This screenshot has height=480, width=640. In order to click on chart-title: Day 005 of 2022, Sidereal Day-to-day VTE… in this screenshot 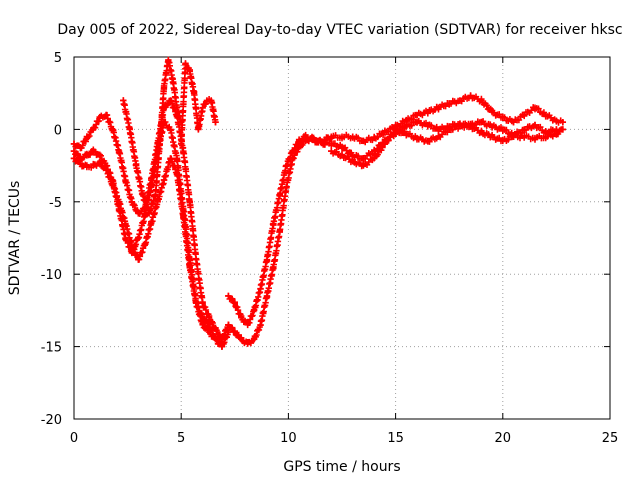, I will do `click(339, 30)`.